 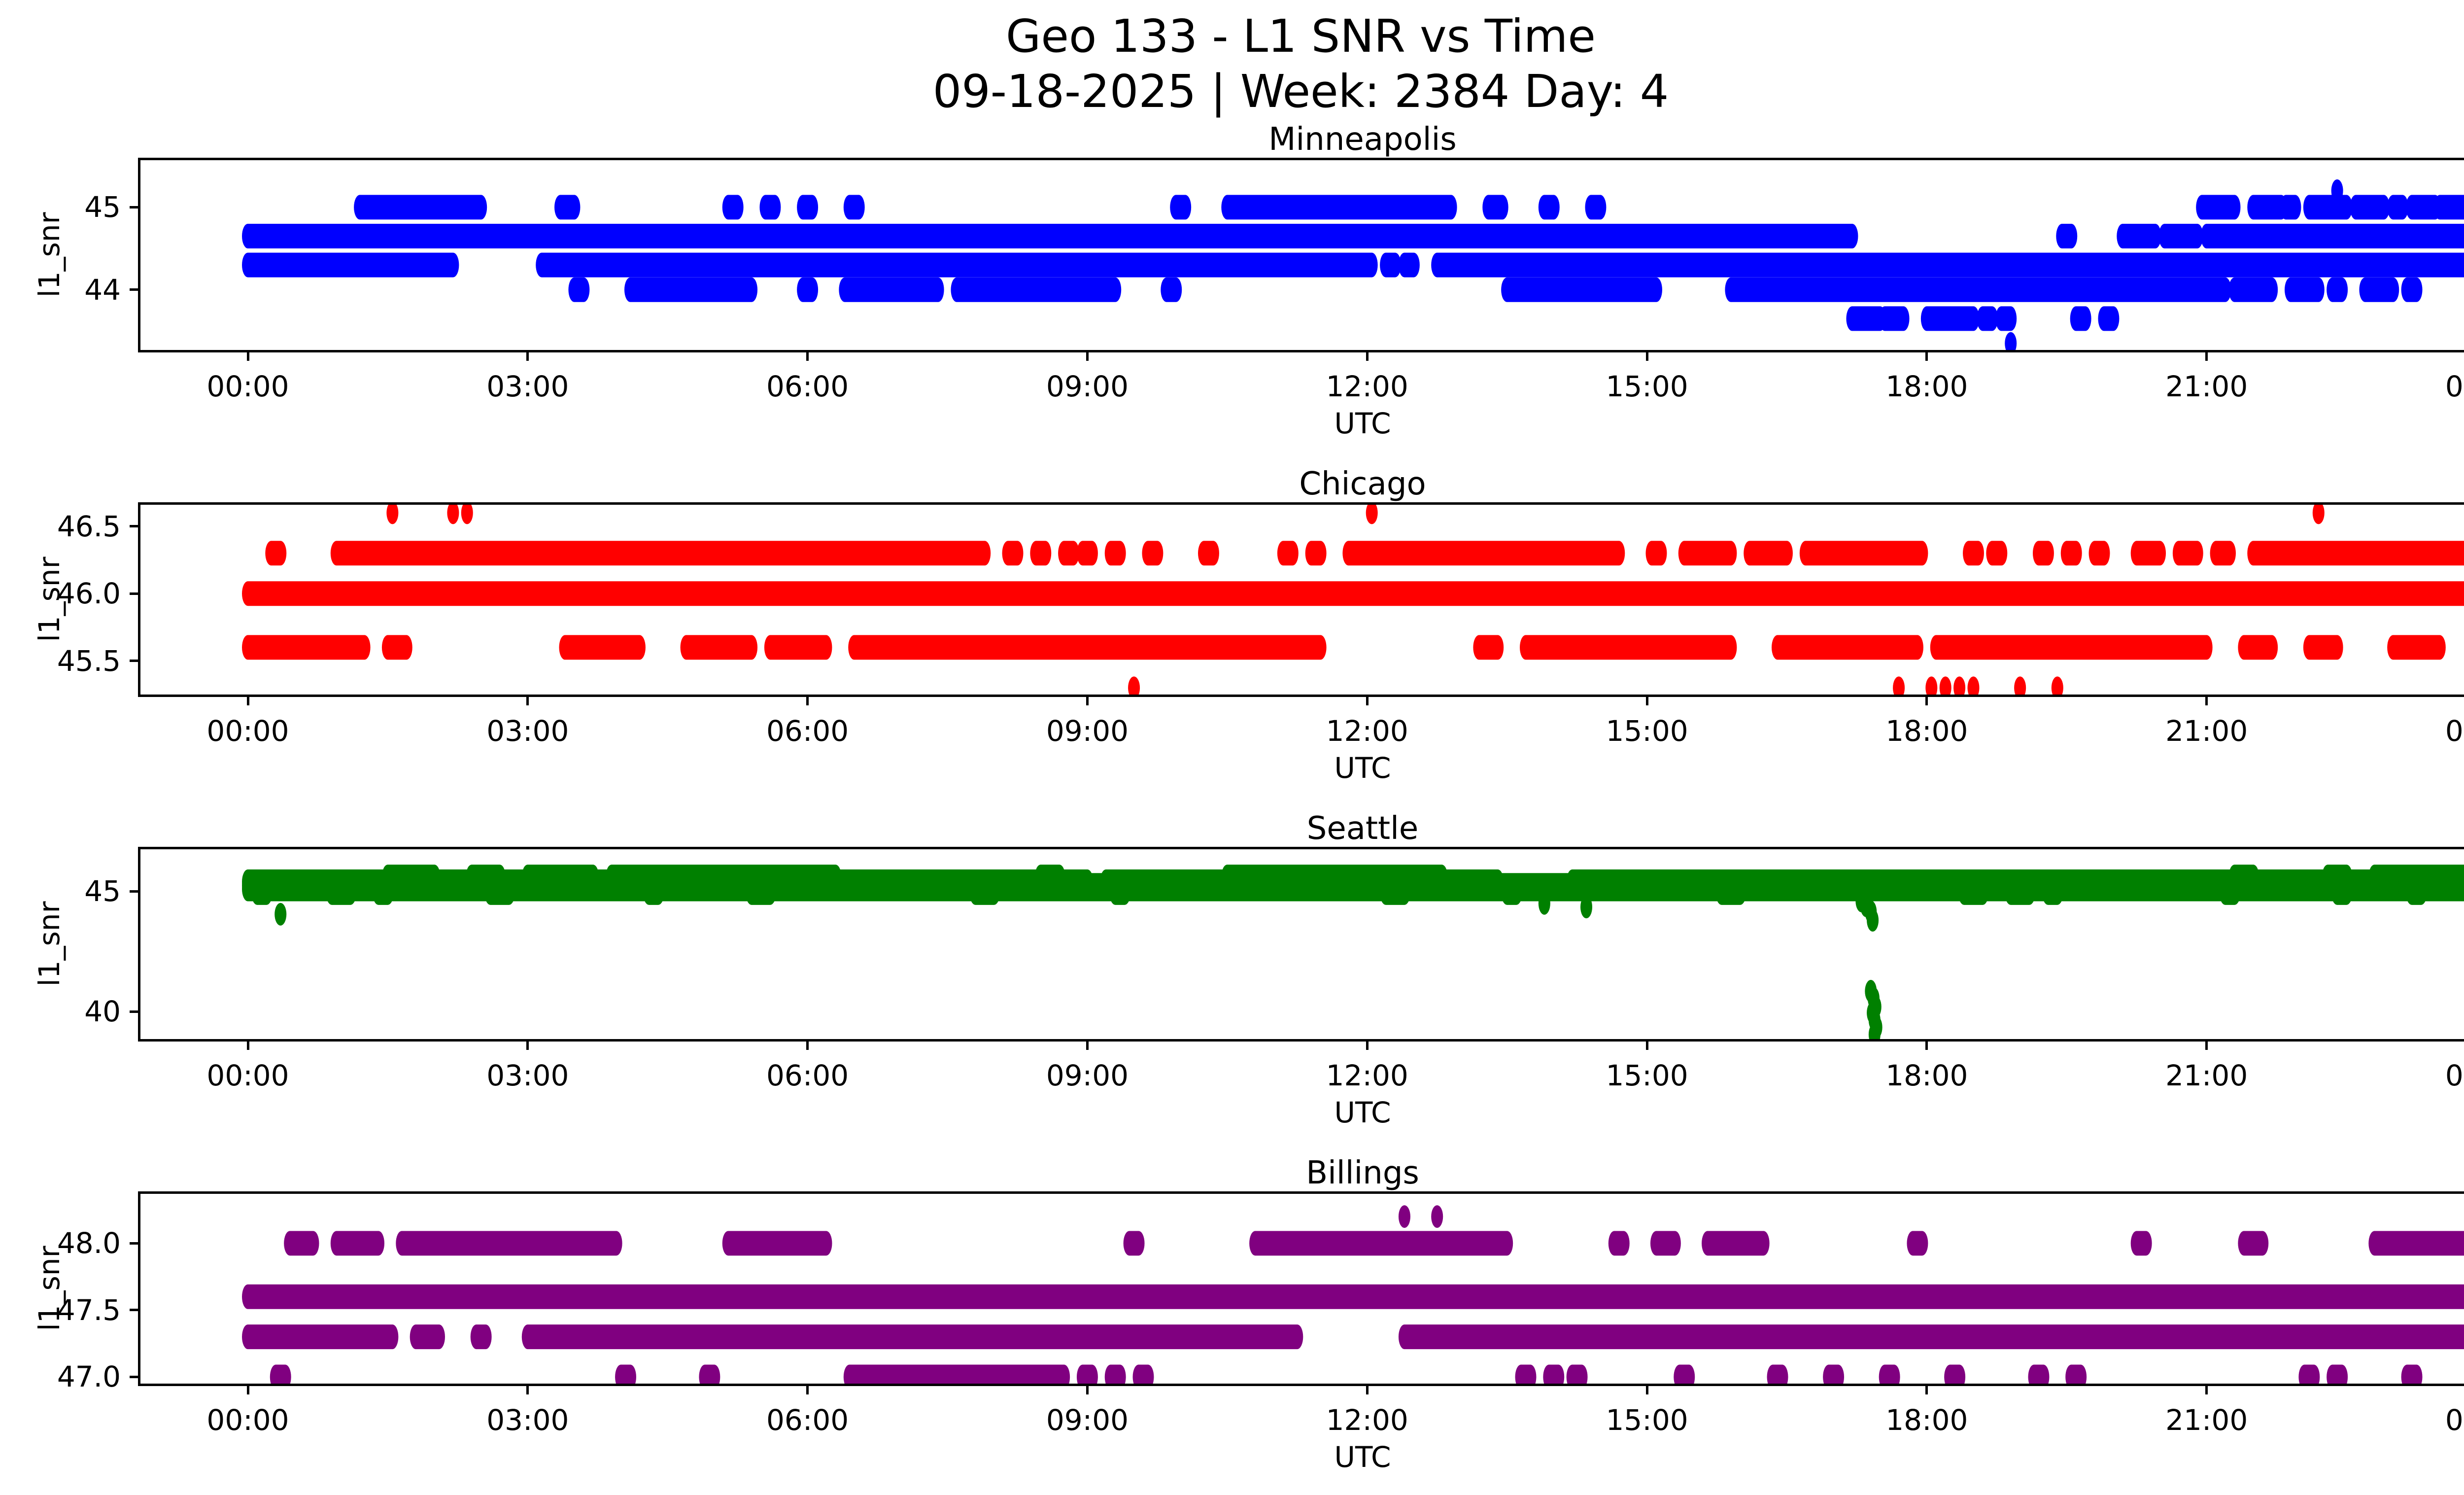 What do you see at coordinates (247, 1420) in the screenshot?
I see `x-tick-label: 00:00` at bounding box center [247, 1420].